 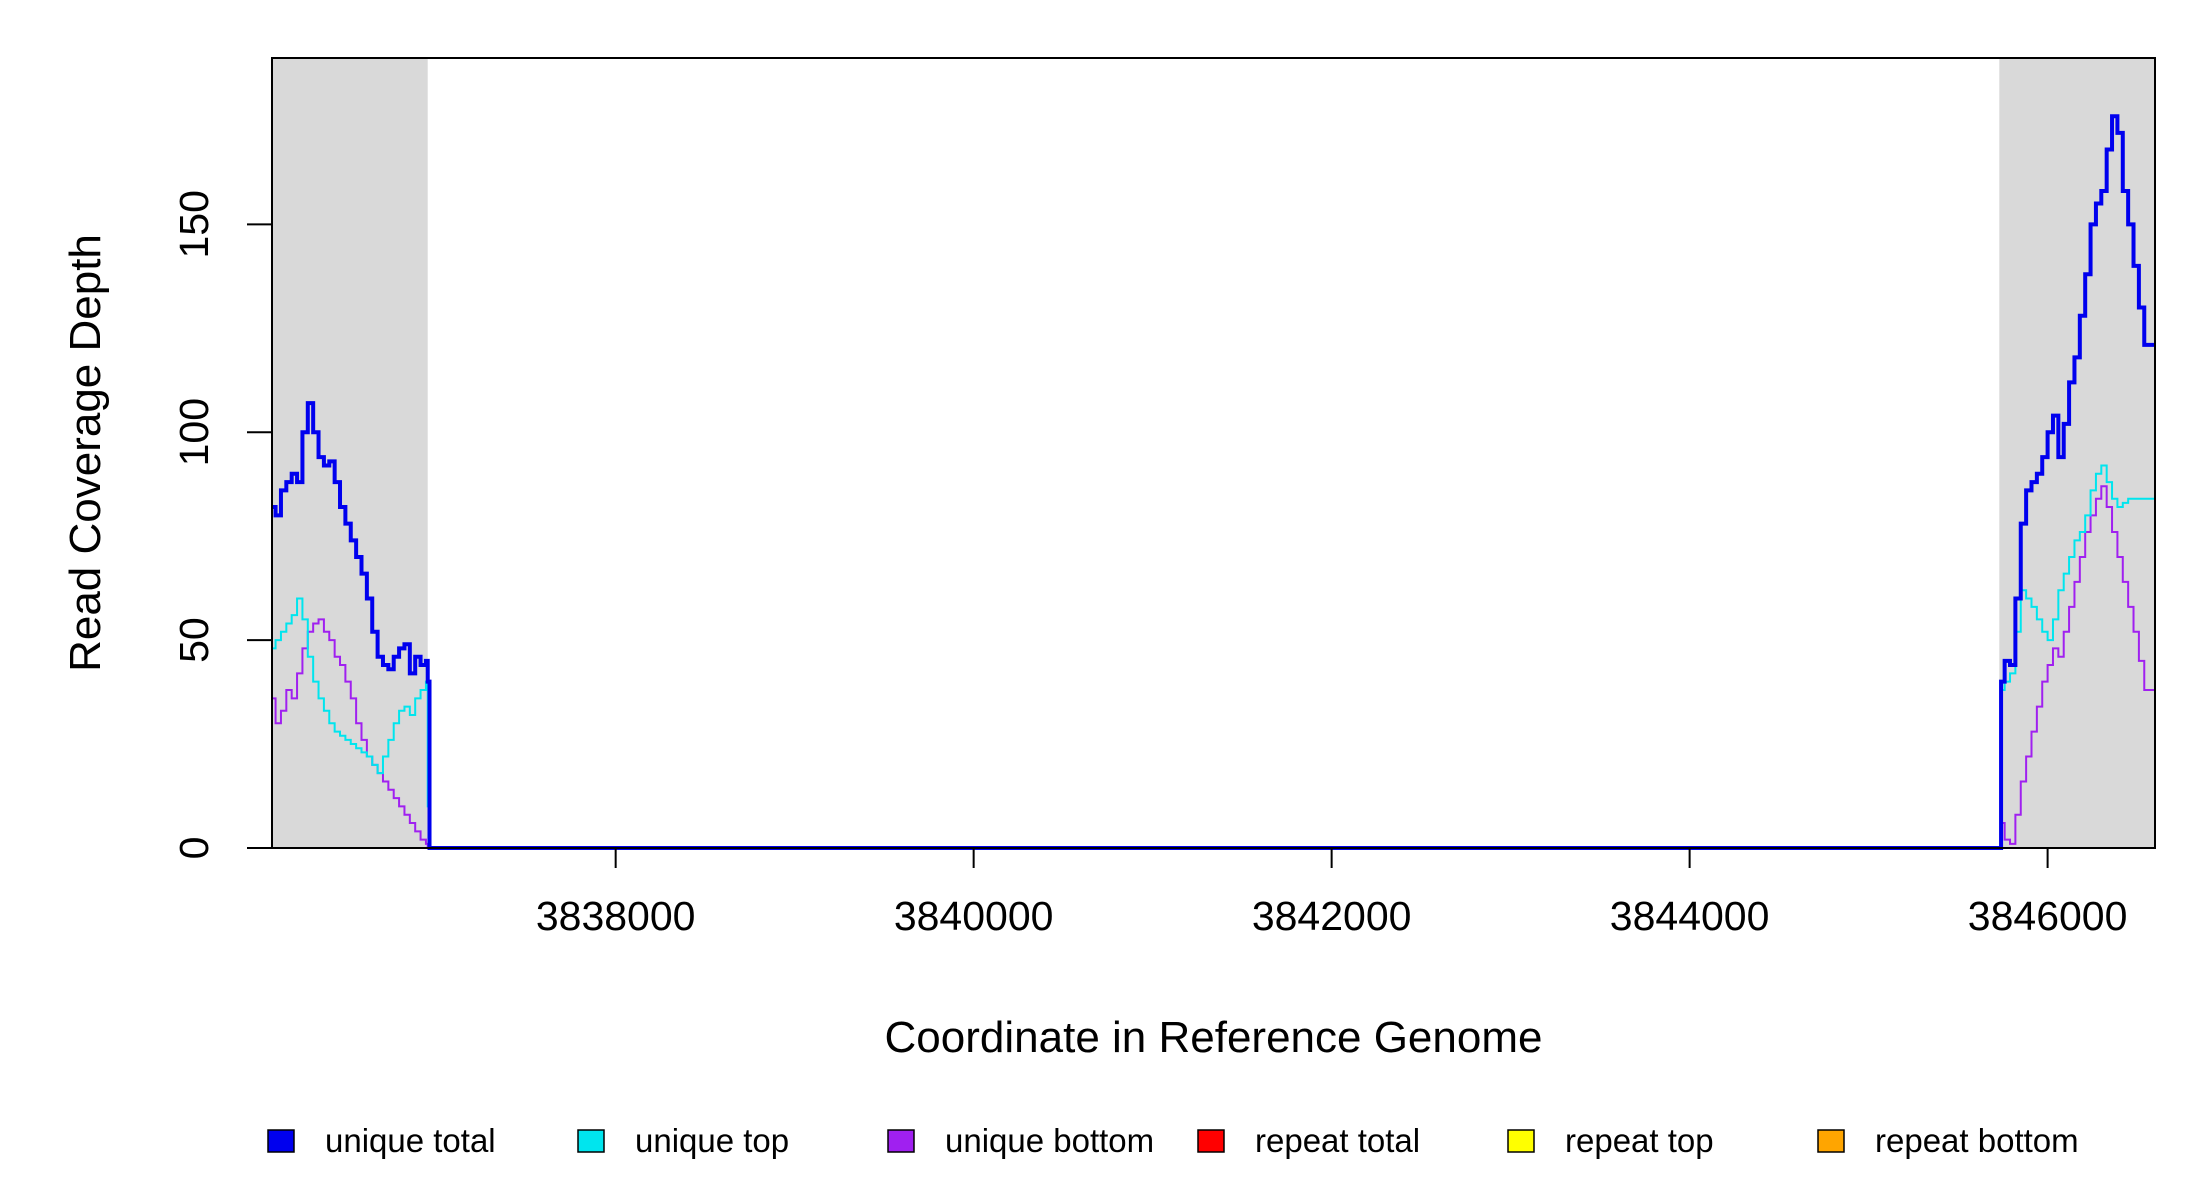 What do you see at coordinates (974, 916) in the screenshot?
I see `x-tick-label: 3840000` at bounding box center [974, 916].